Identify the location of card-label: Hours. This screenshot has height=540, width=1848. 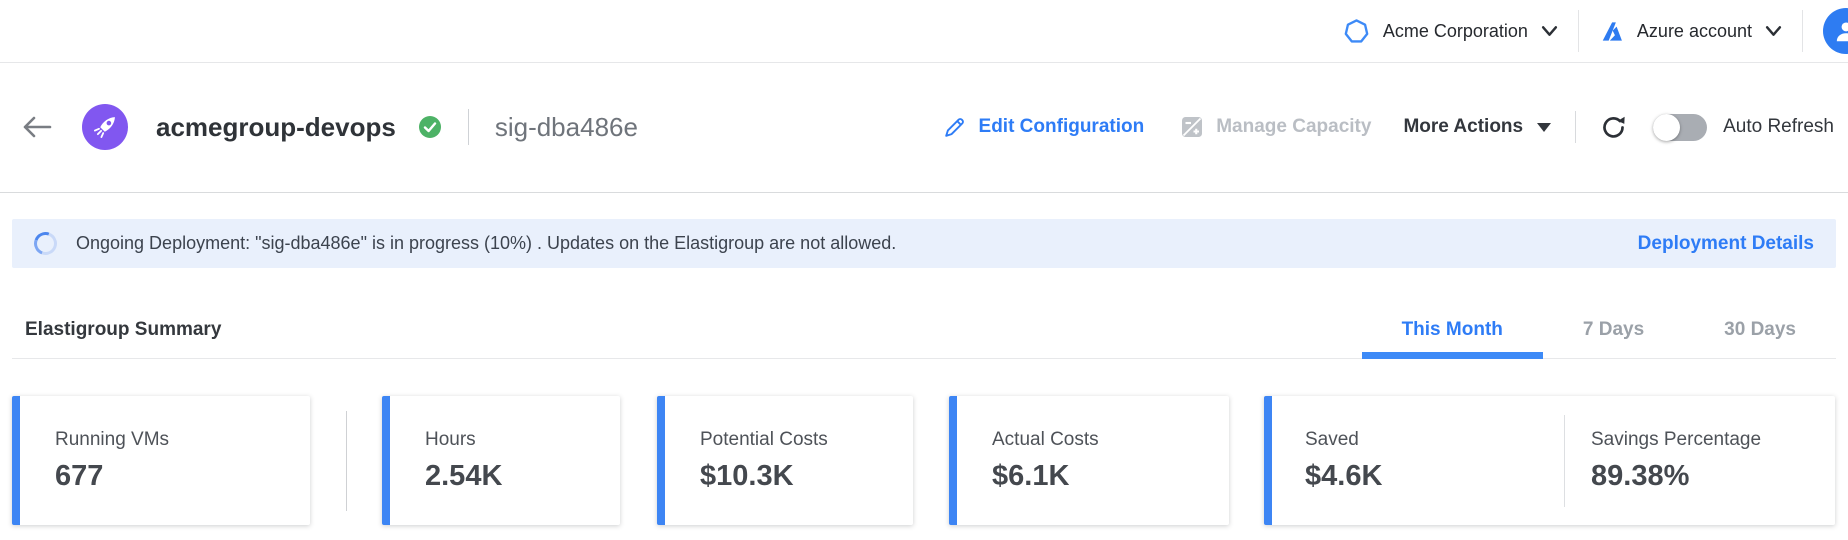
(450, 439).